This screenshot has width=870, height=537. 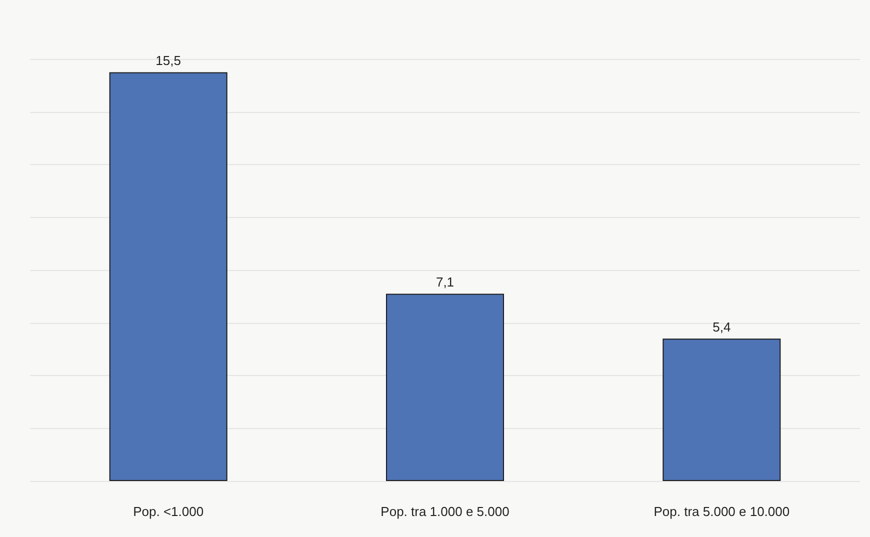 What do you see at coordinates (168, 60) in the screenshot?
I see `data-label: 15,5` at bounding box center [168, 60].